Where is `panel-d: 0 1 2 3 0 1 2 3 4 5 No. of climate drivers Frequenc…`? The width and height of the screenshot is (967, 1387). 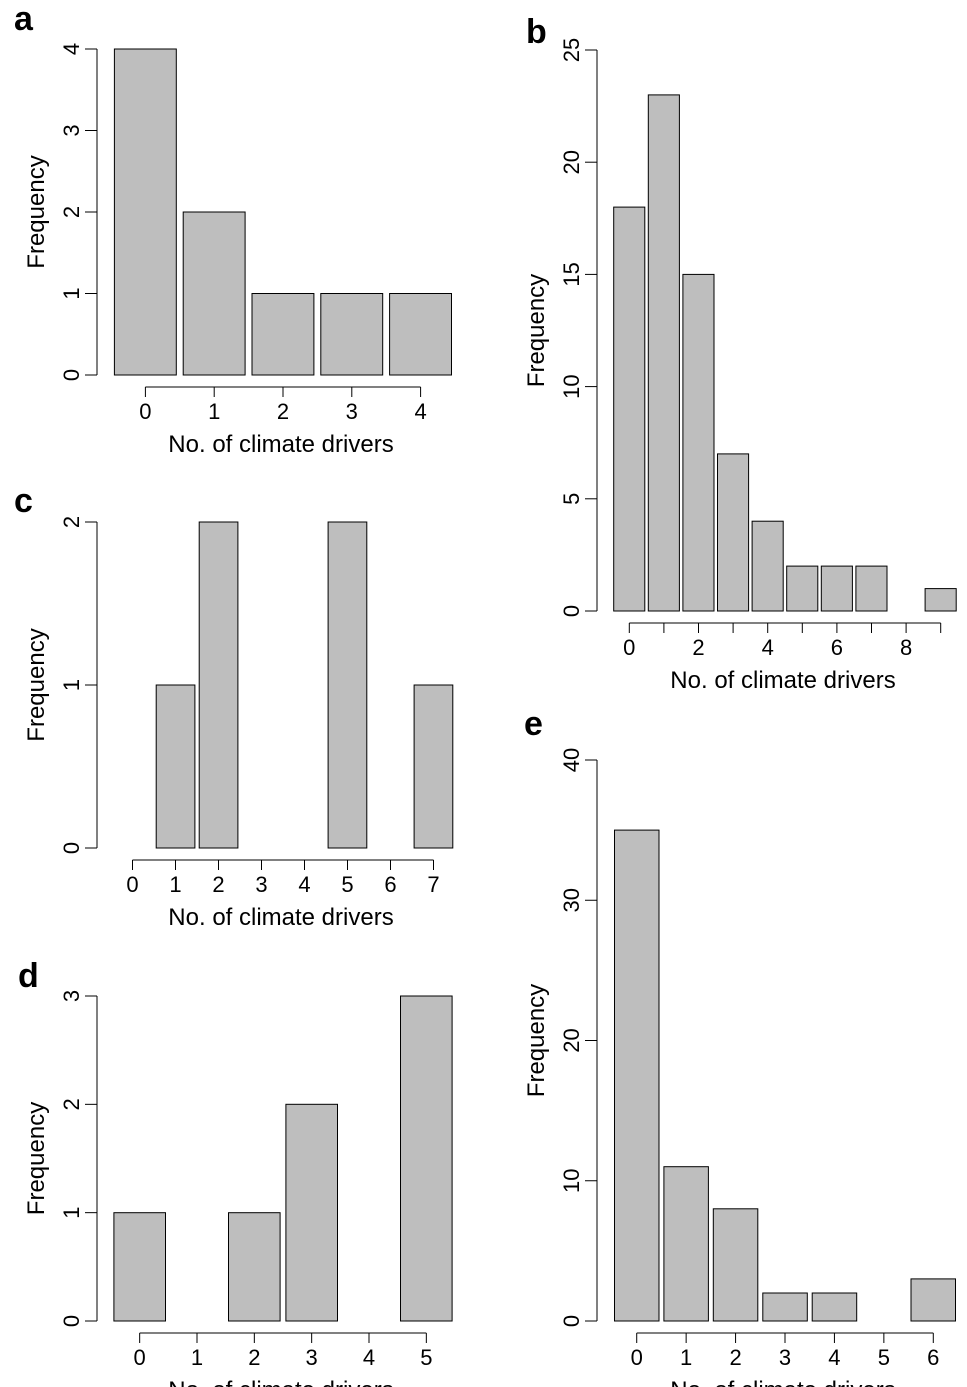
panel-d: 0 1 2 3 0 1 2 3 4 5 No. of climate drivers Frequenc… is located at coordinates (235, 1172).